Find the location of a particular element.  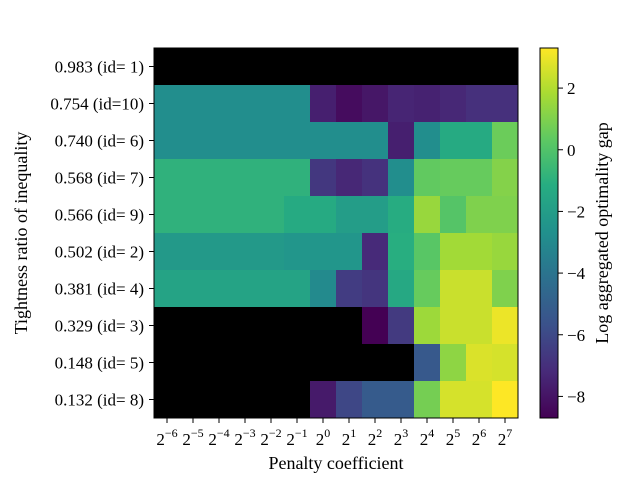

y-tick-label: 0.132 (id= 8) is located at coordinates (99, 400).